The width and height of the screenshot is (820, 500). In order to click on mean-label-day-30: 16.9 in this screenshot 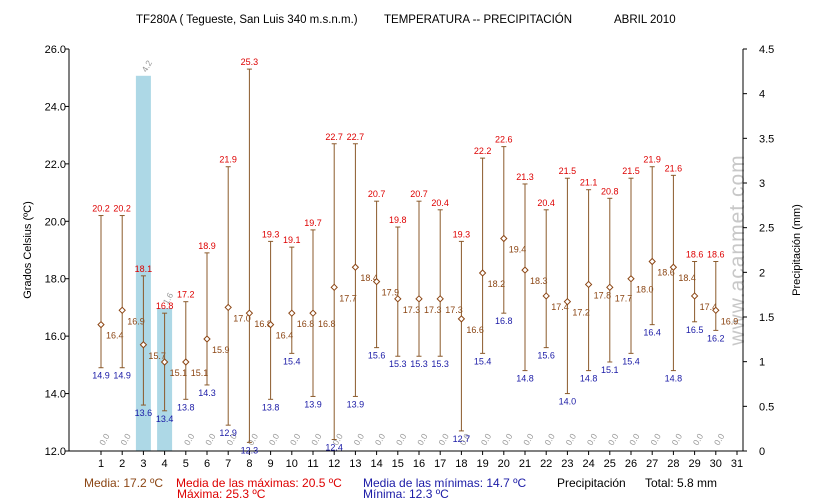, I will do `click(730, 321)`.